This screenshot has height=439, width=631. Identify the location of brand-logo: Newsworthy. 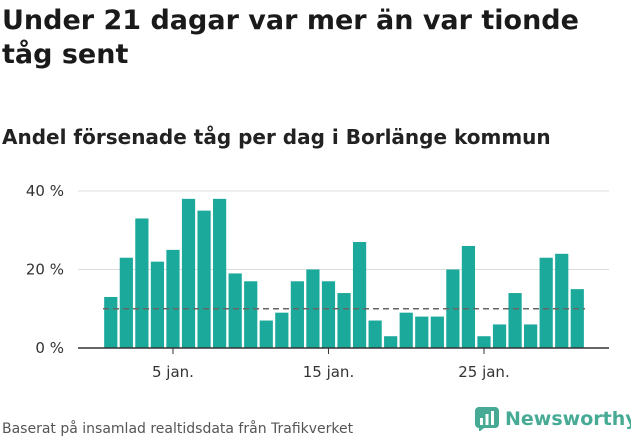
(553, 419).